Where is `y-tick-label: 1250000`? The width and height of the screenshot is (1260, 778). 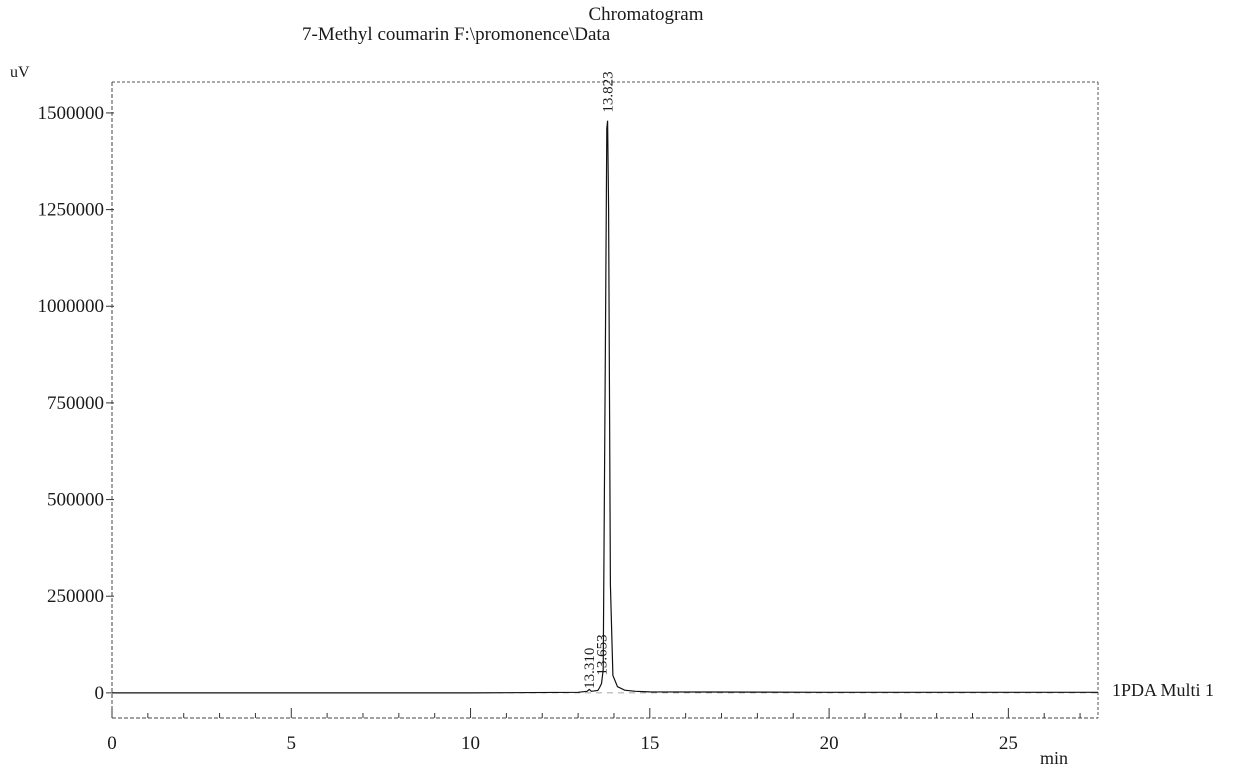
y-tick-label: 1250000 is located at coordinates (71, 210).